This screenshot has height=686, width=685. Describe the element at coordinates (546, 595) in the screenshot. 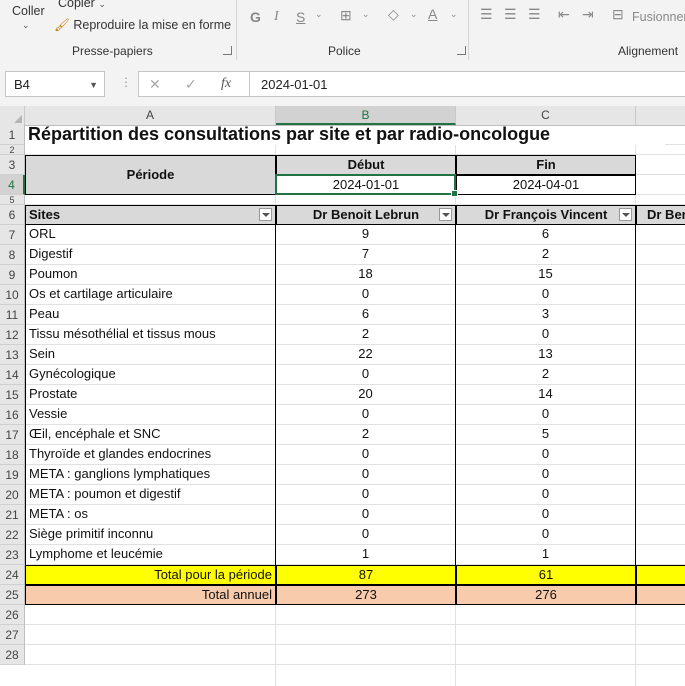

I see `total-annual-doctor-2: 276` at that location.